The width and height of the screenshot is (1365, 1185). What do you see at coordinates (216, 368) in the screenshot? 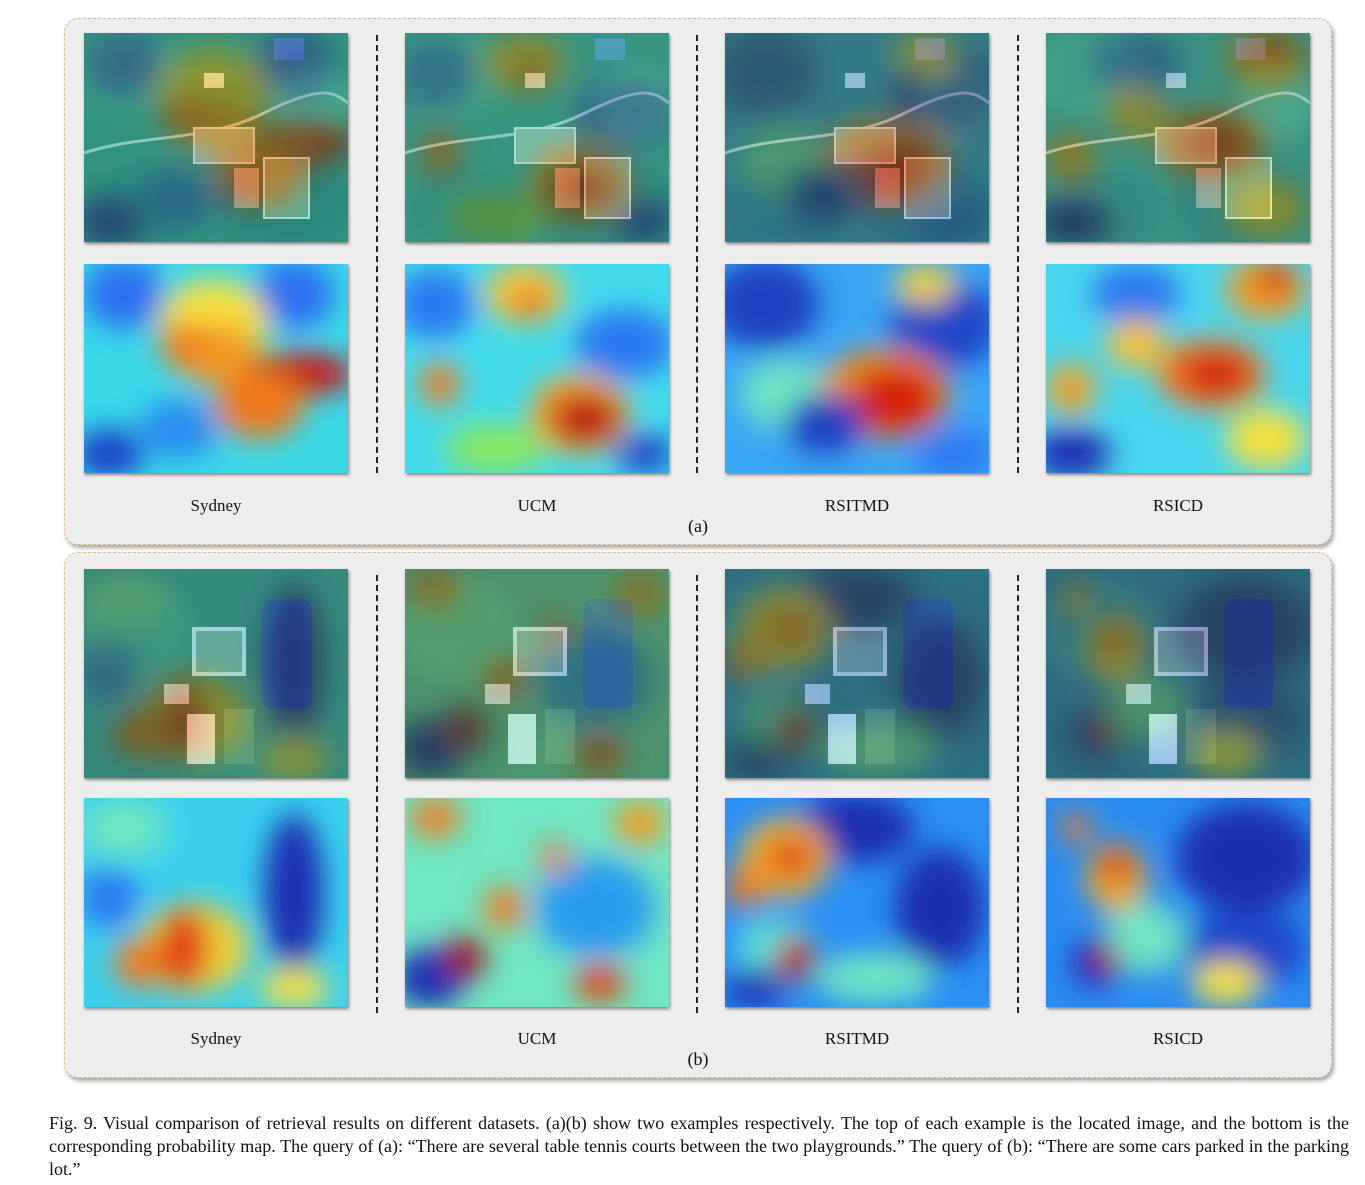
I see `probability-map-a-sydney` at bounding box center [216, 368].